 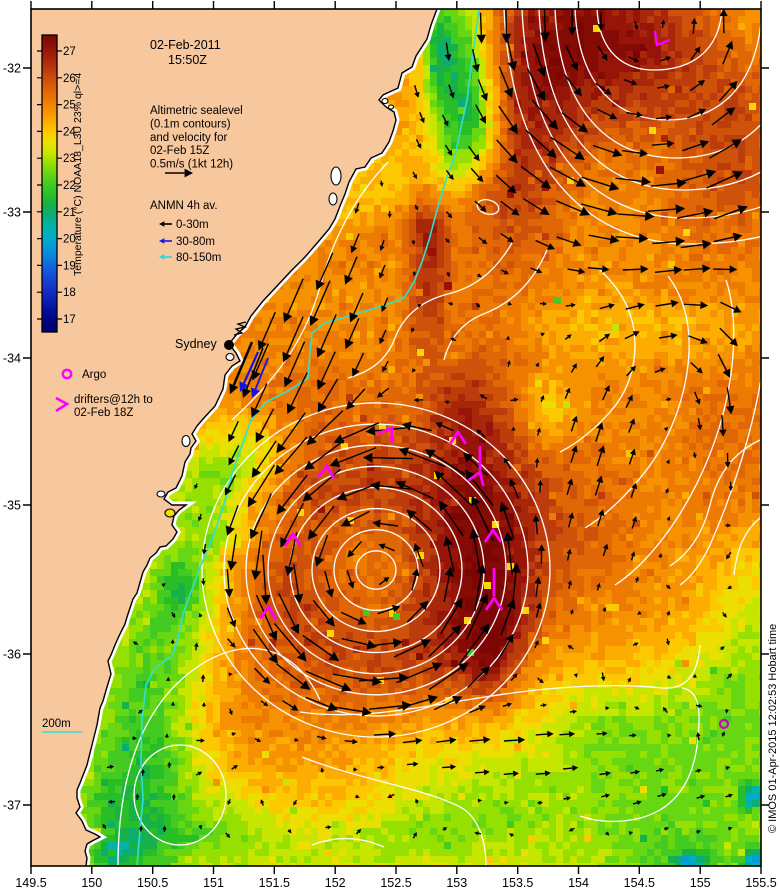 I want to click on svg-text: 151.5, so click(x=274, y=883).